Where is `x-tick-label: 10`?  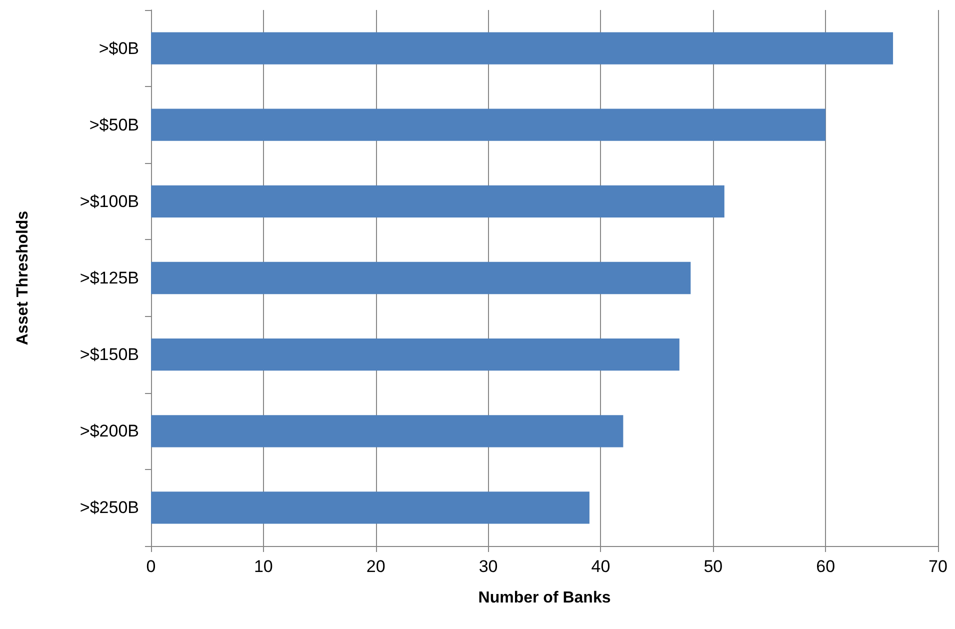
x-tick-label: 10 is located at coordinates (263, 566).